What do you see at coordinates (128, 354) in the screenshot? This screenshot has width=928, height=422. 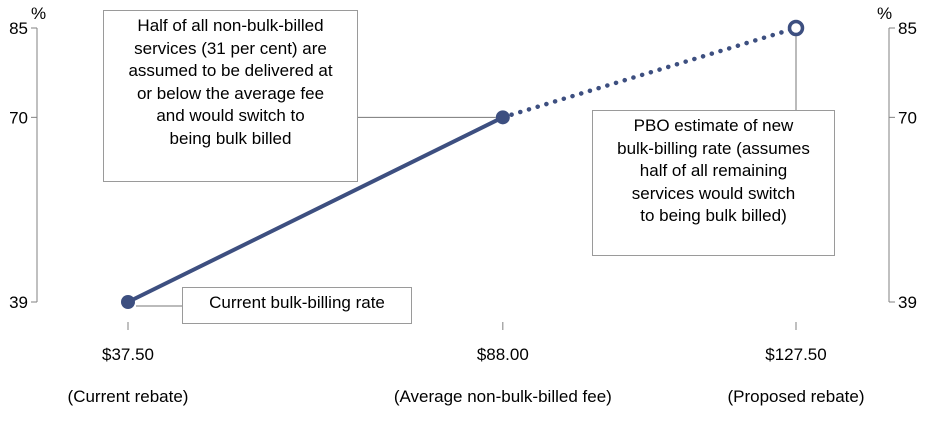 I see `x-tick-label: $37.50` at bounding box center [128, 354].